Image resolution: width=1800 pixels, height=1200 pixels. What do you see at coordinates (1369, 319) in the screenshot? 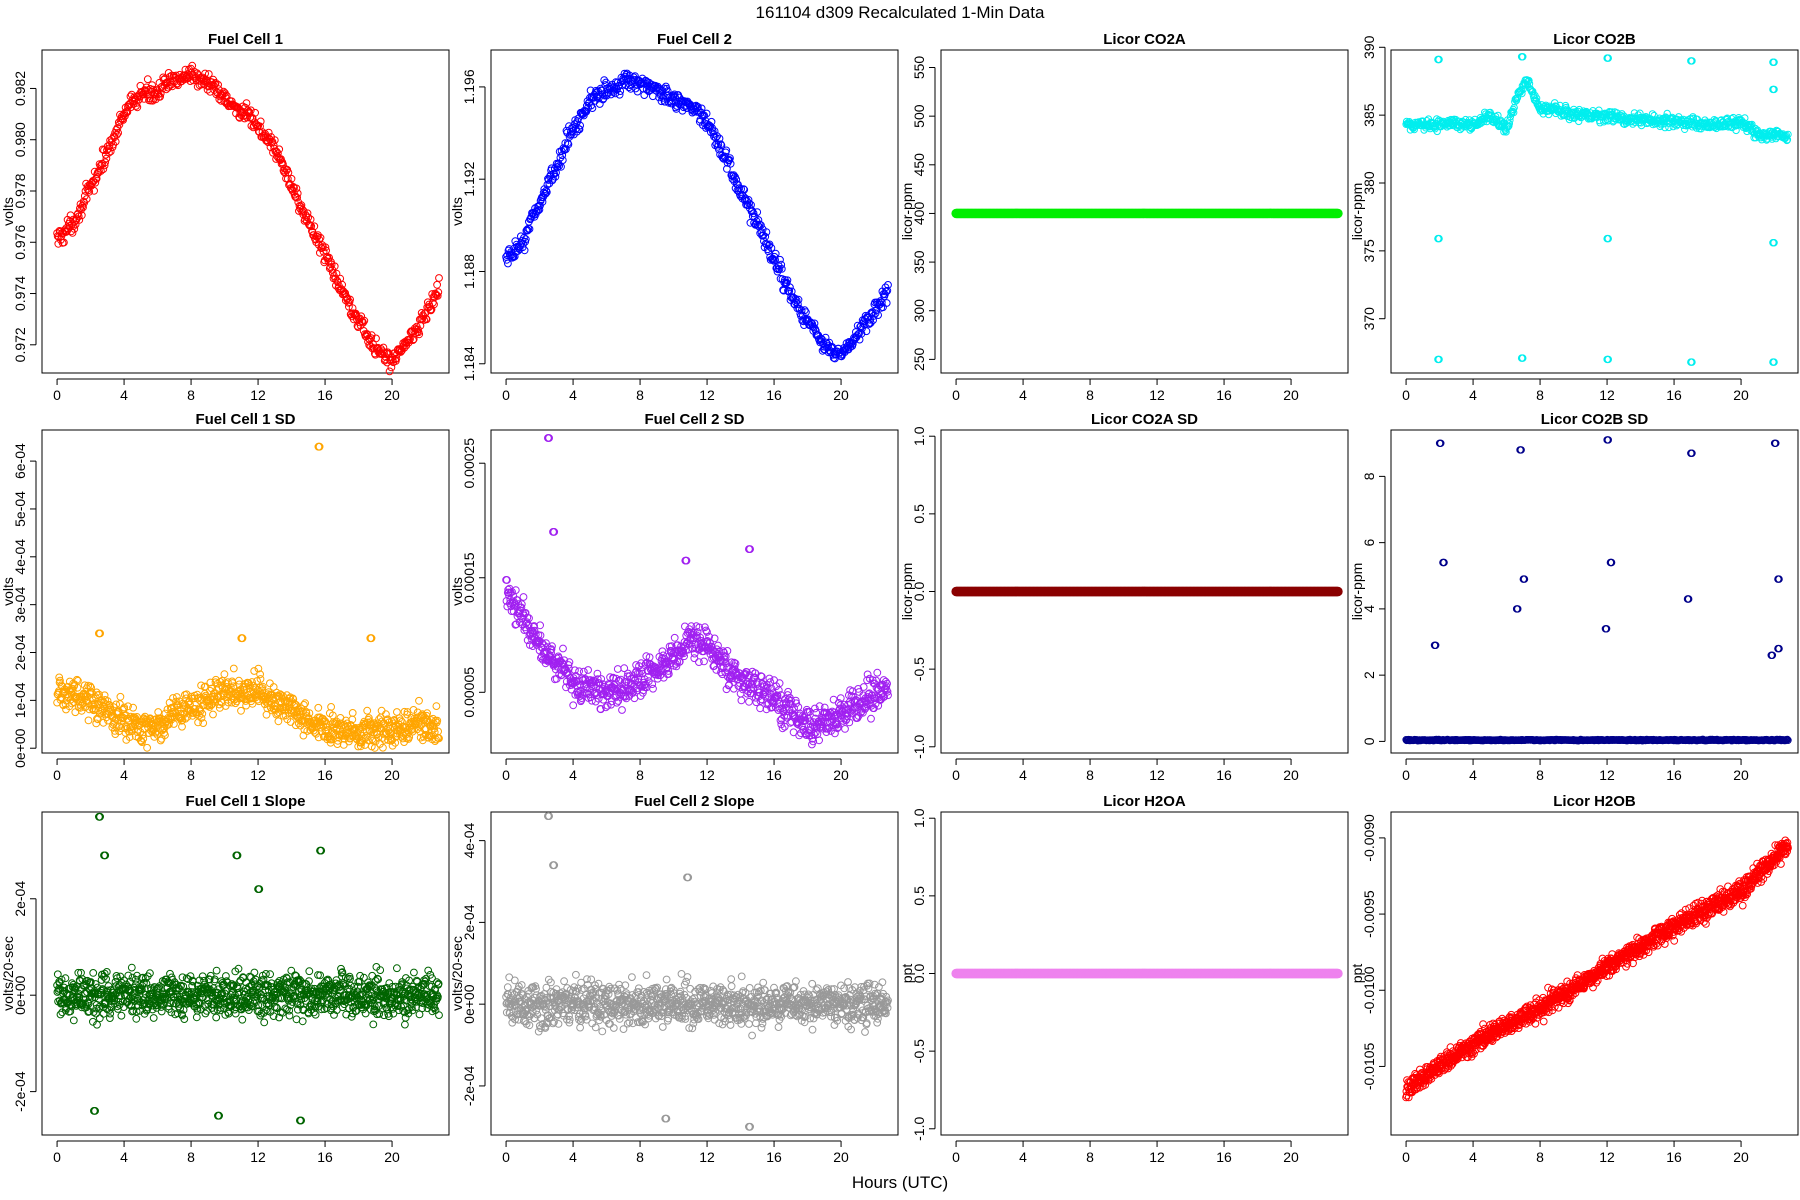
I see `y-tick-label: 370` at bounding box center [1369, 319].